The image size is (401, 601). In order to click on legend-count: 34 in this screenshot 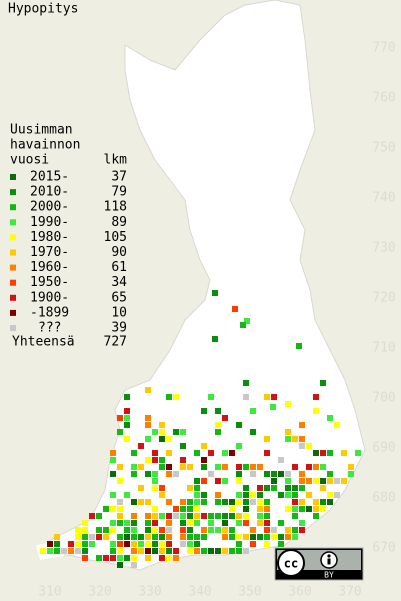, I will do `click(119, 282)`.